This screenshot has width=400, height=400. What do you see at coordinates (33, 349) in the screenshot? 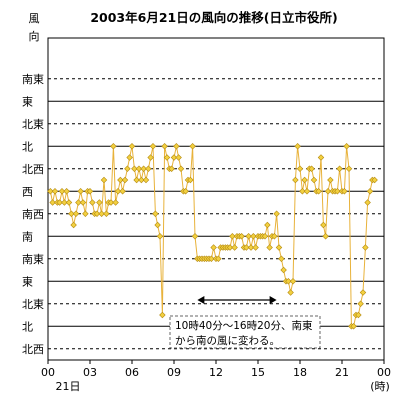
I see `y-tick-label: 北西` at bounding box center [33, 349].